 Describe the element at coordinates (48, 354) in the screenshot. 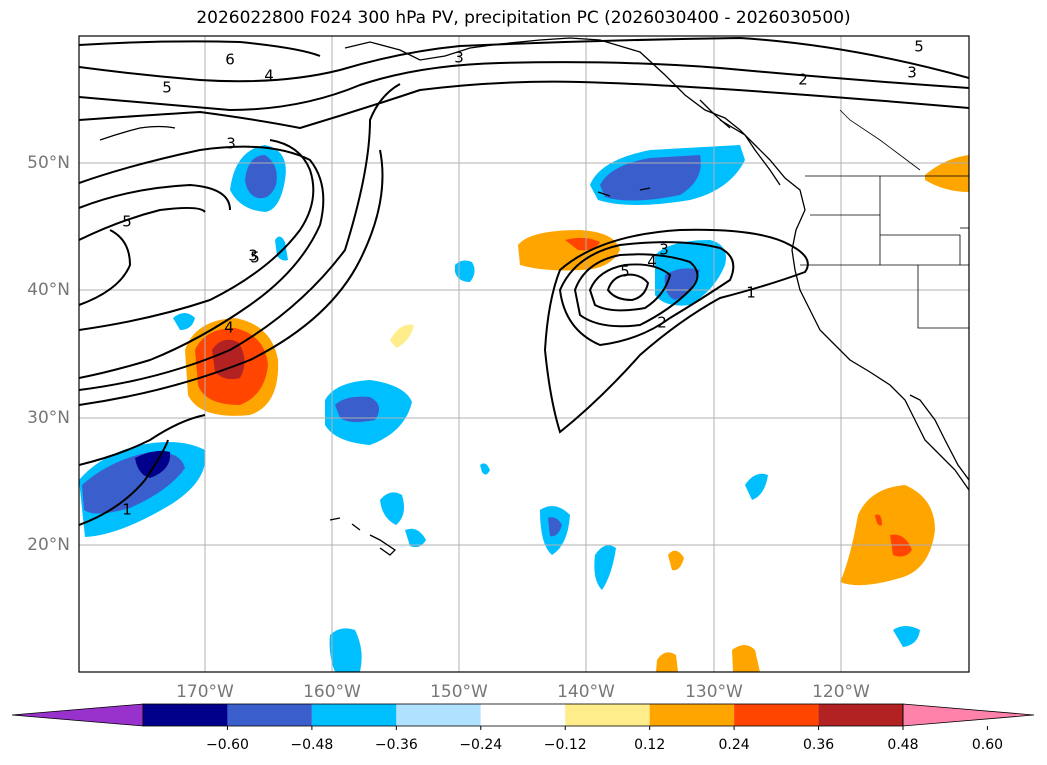

I see `lat-axis: 50°N 40°N 30°N 20°N` at that location.